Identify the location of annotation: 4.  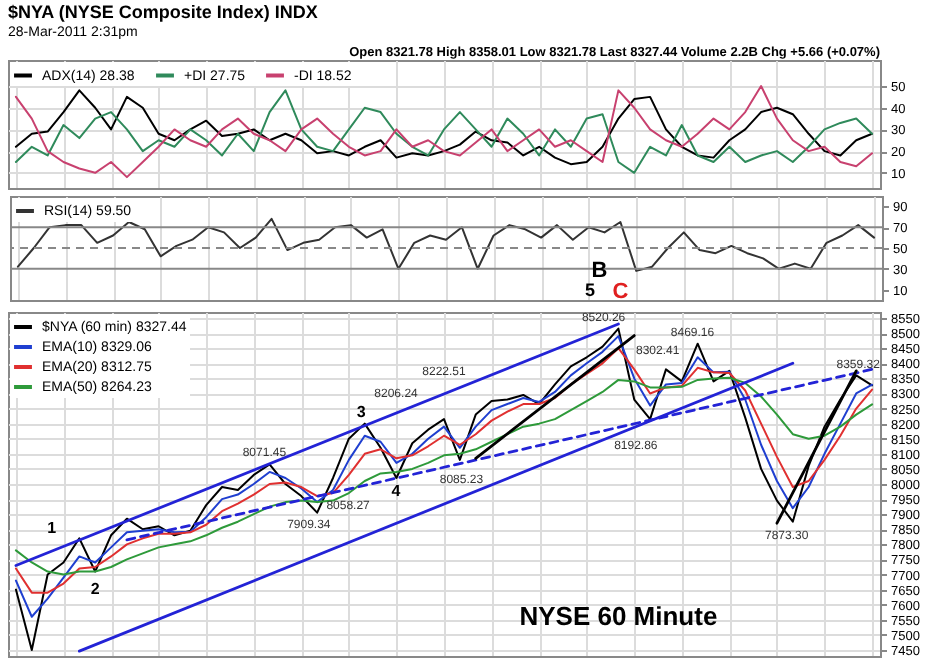
(396, 490).